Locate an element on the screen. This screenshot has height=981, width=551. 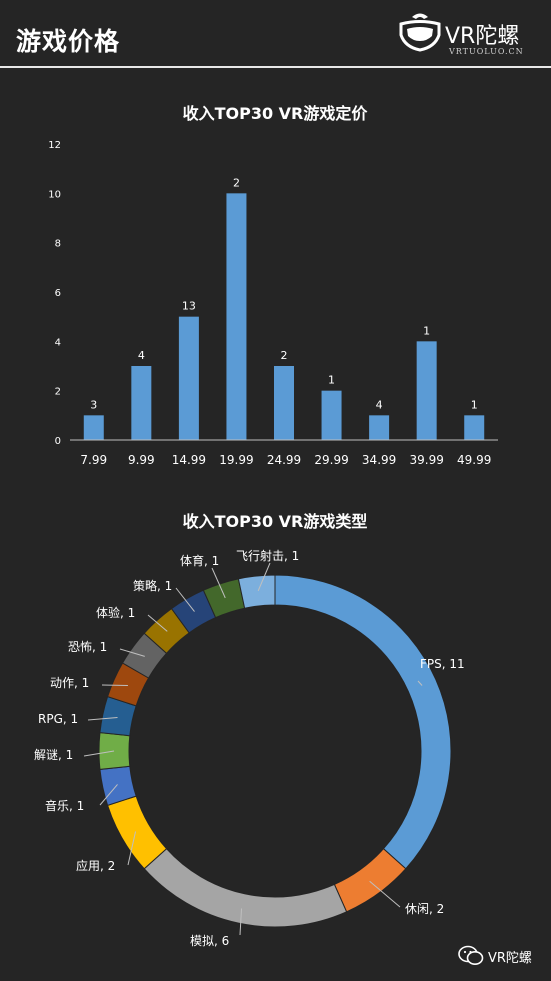
vr-tuoluo-logo: VR陀螺 VRTUOLUO.CN is located at coordinates (467, 34).